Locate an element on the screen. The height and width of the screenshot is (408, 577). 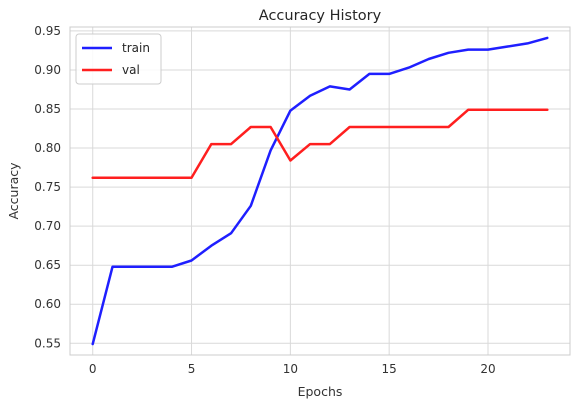
x-tick-label: 20 is located at coordinates (487, 369).